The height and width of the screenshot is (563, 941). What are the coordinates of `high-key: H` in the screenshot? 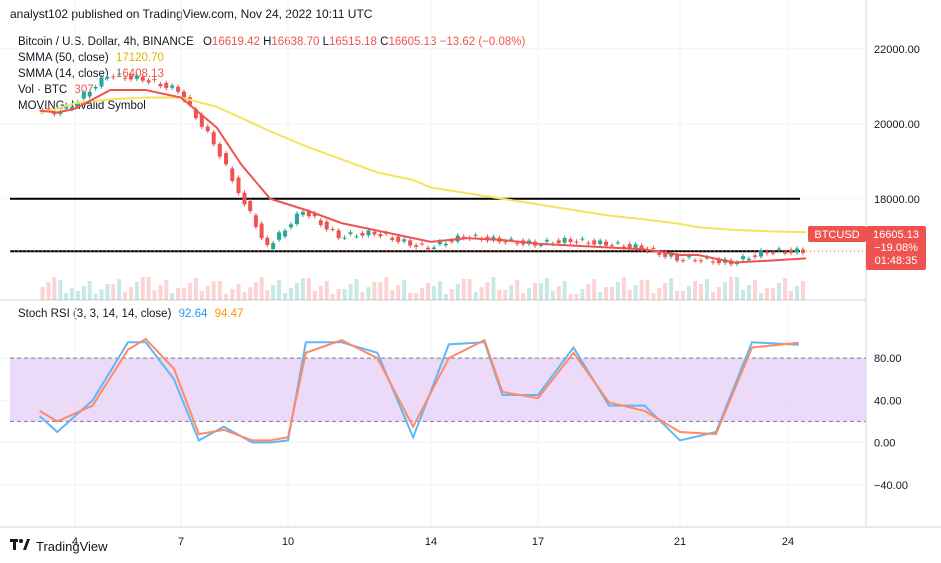 It's located at (267, 42).